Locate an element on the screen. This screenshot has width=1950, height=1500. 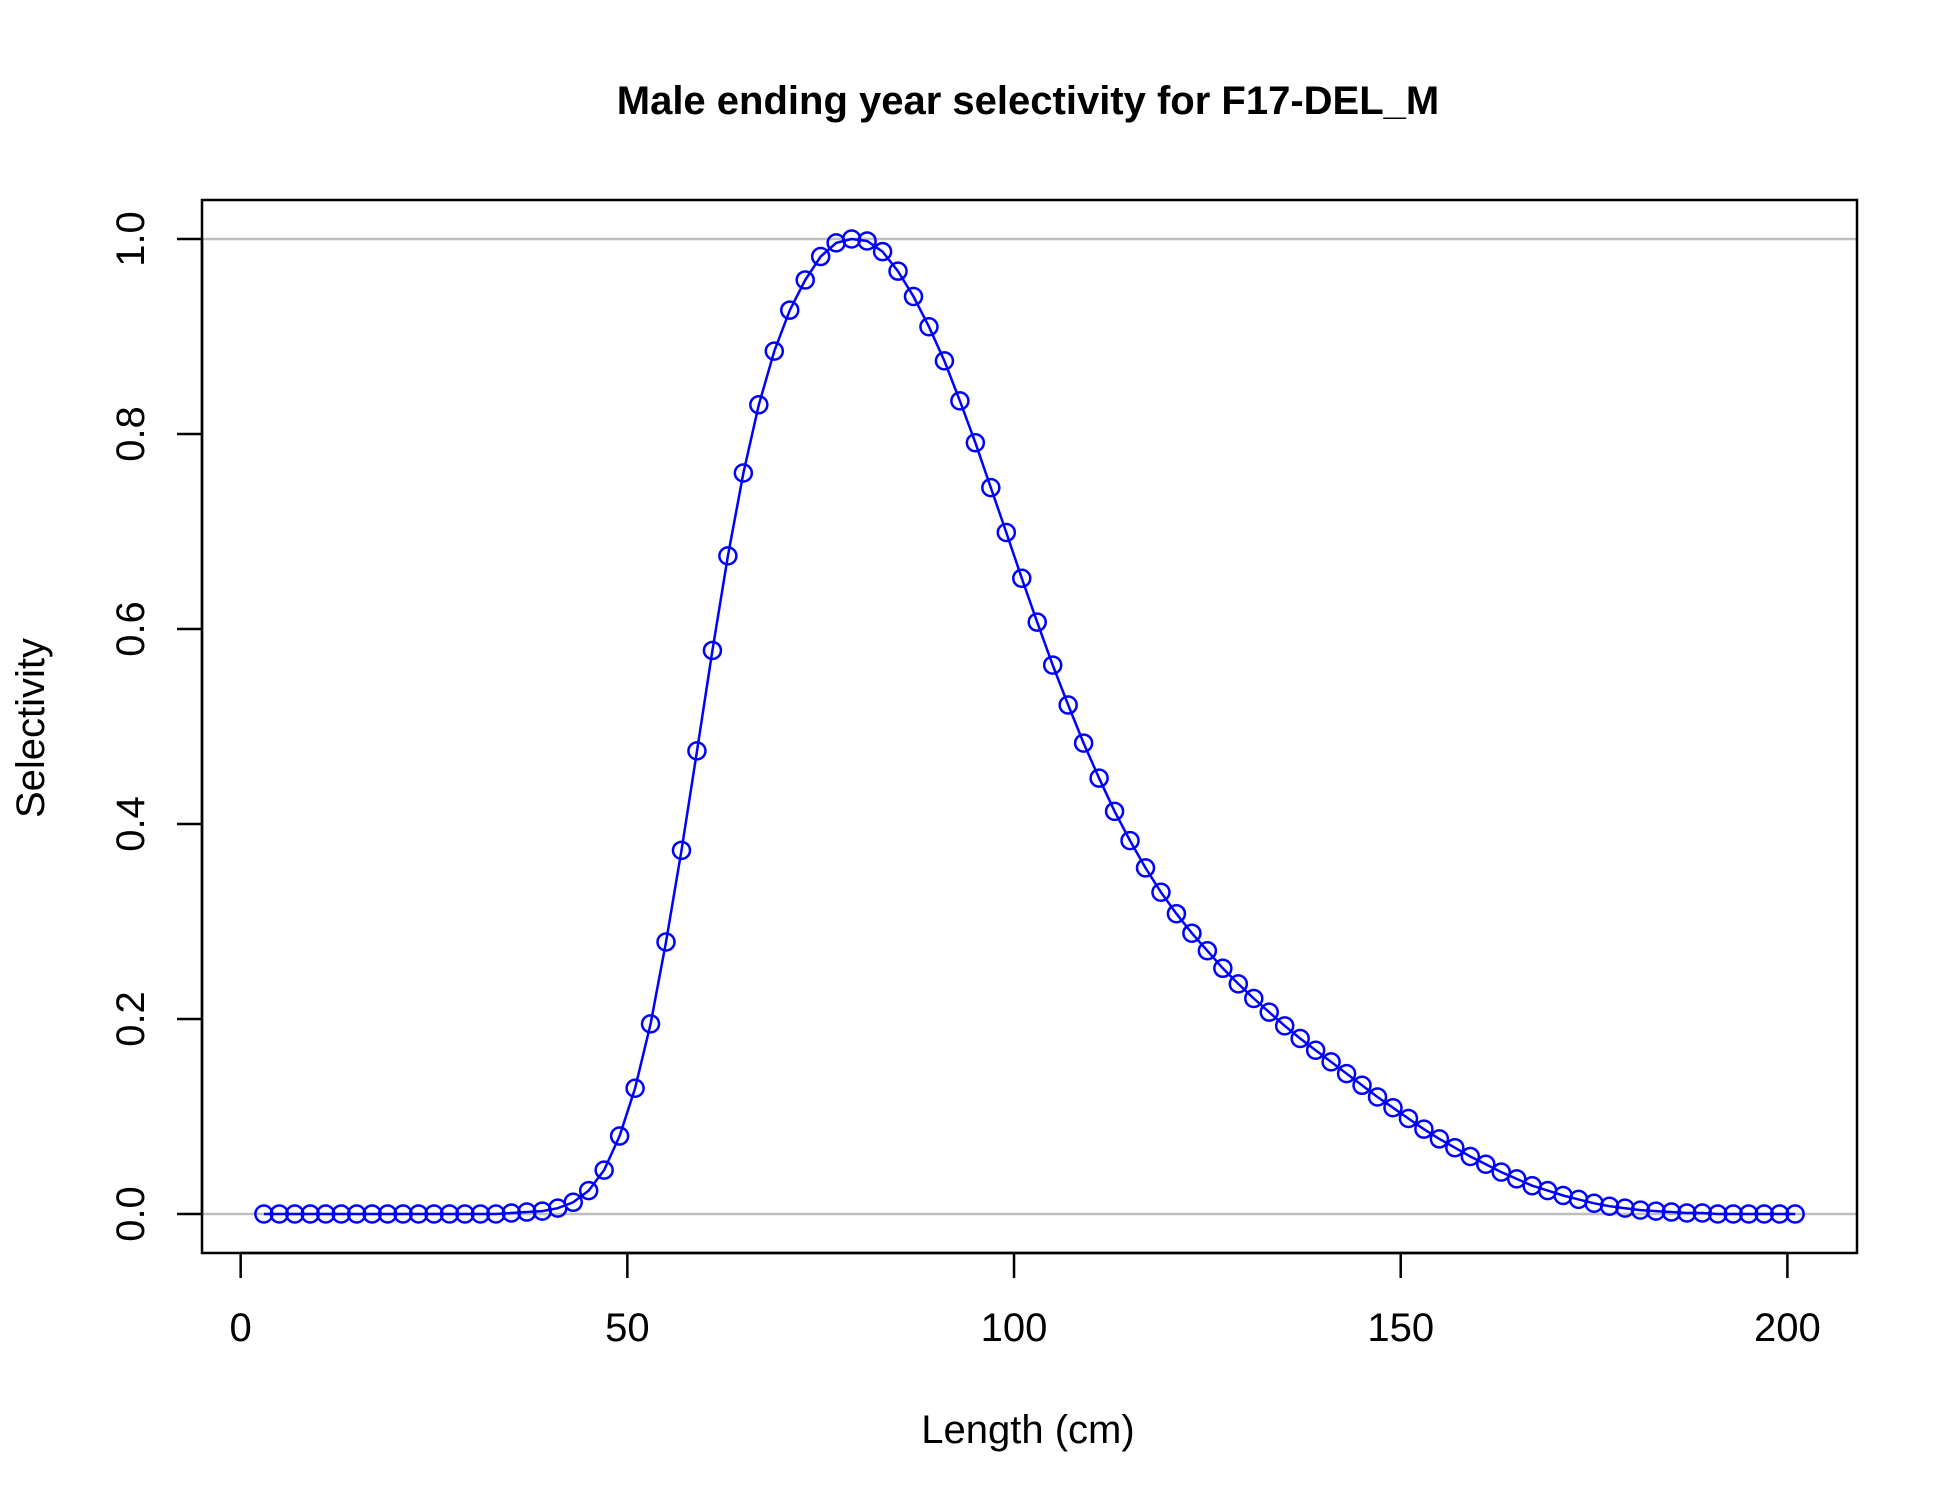
x-tick-label: 100 is located at coordinates (1014, 1328).